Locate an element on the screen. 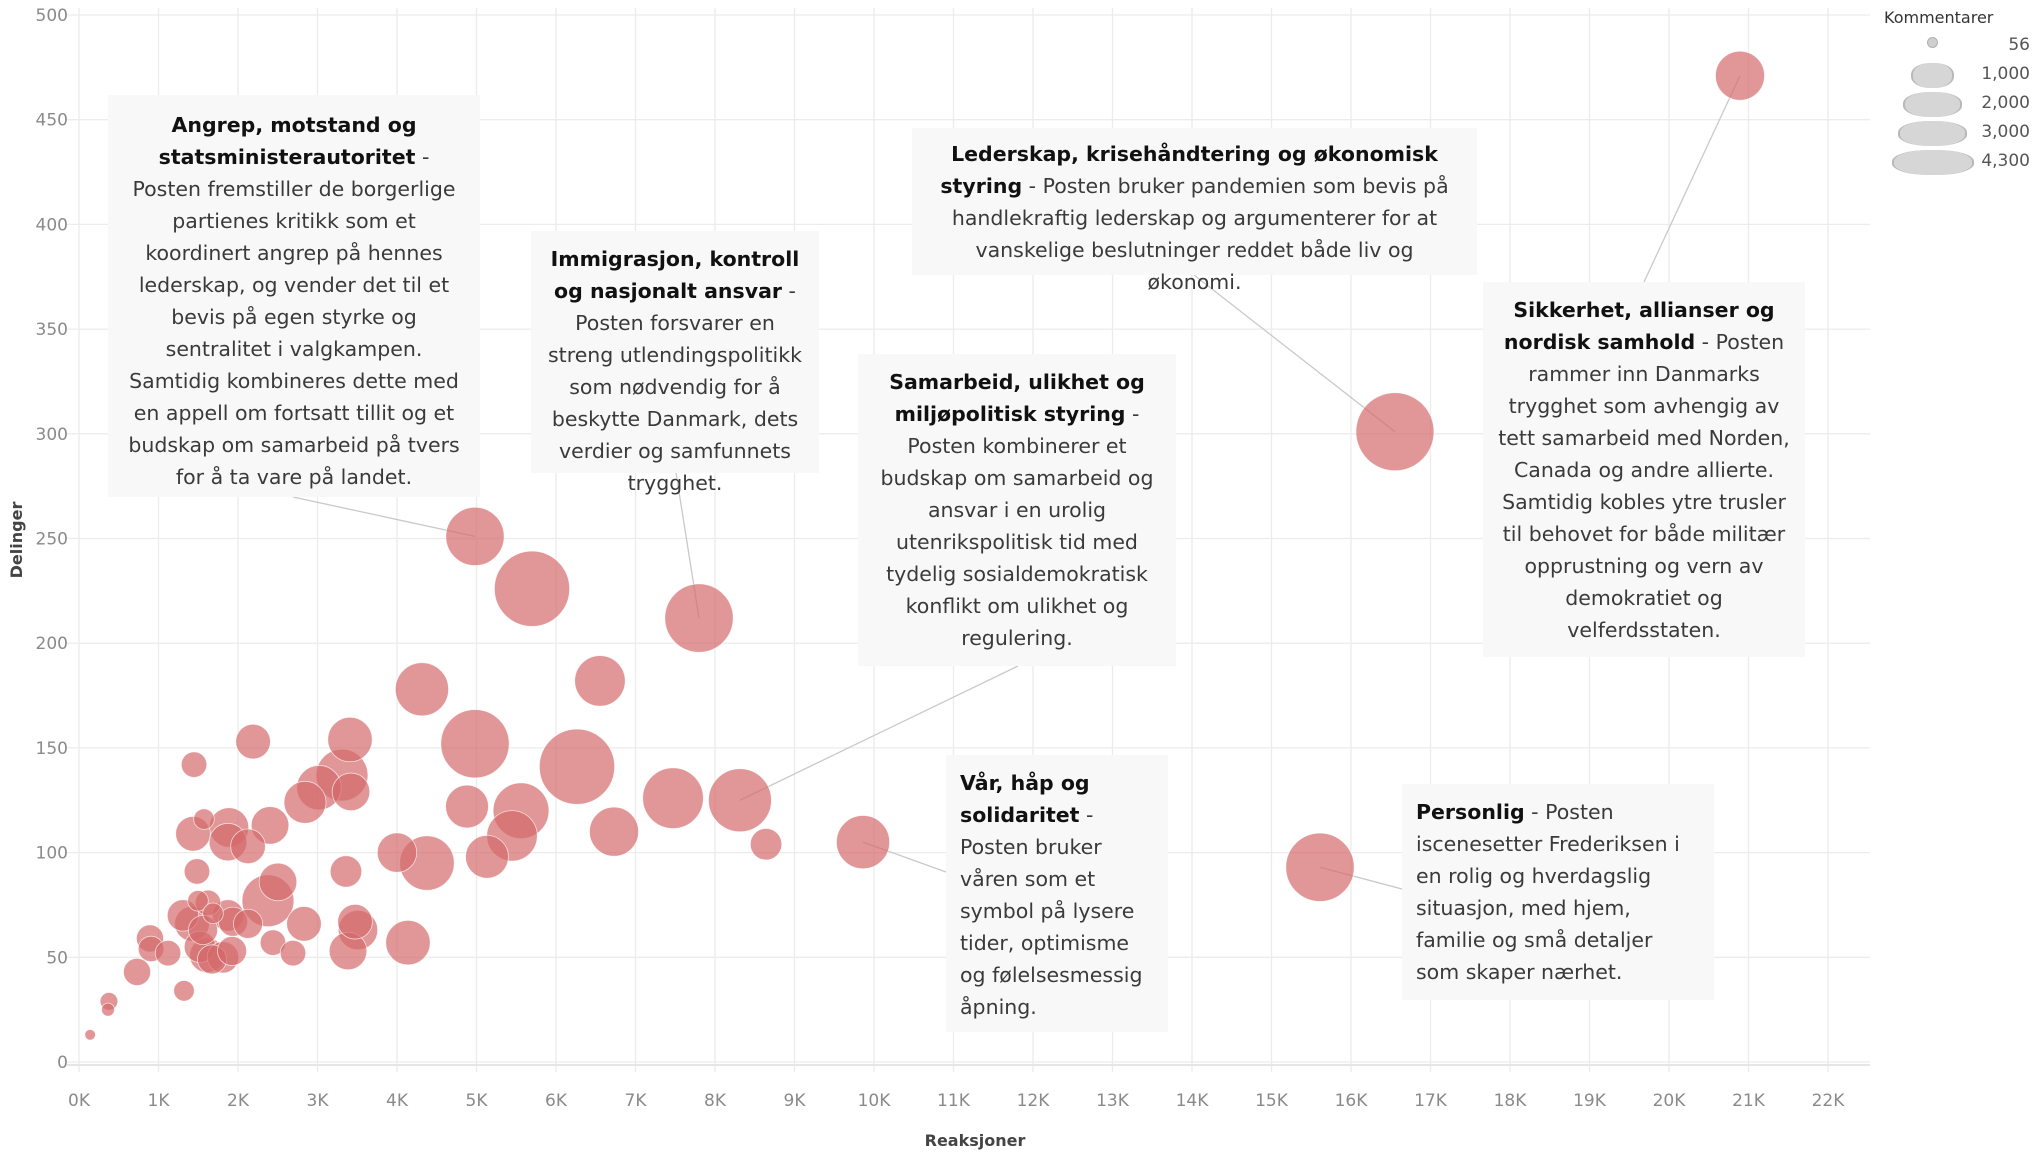 The width and height of the screenshot is (2042, 1156). x-tick-label: 12K is located at coordinates (1034, 1101).